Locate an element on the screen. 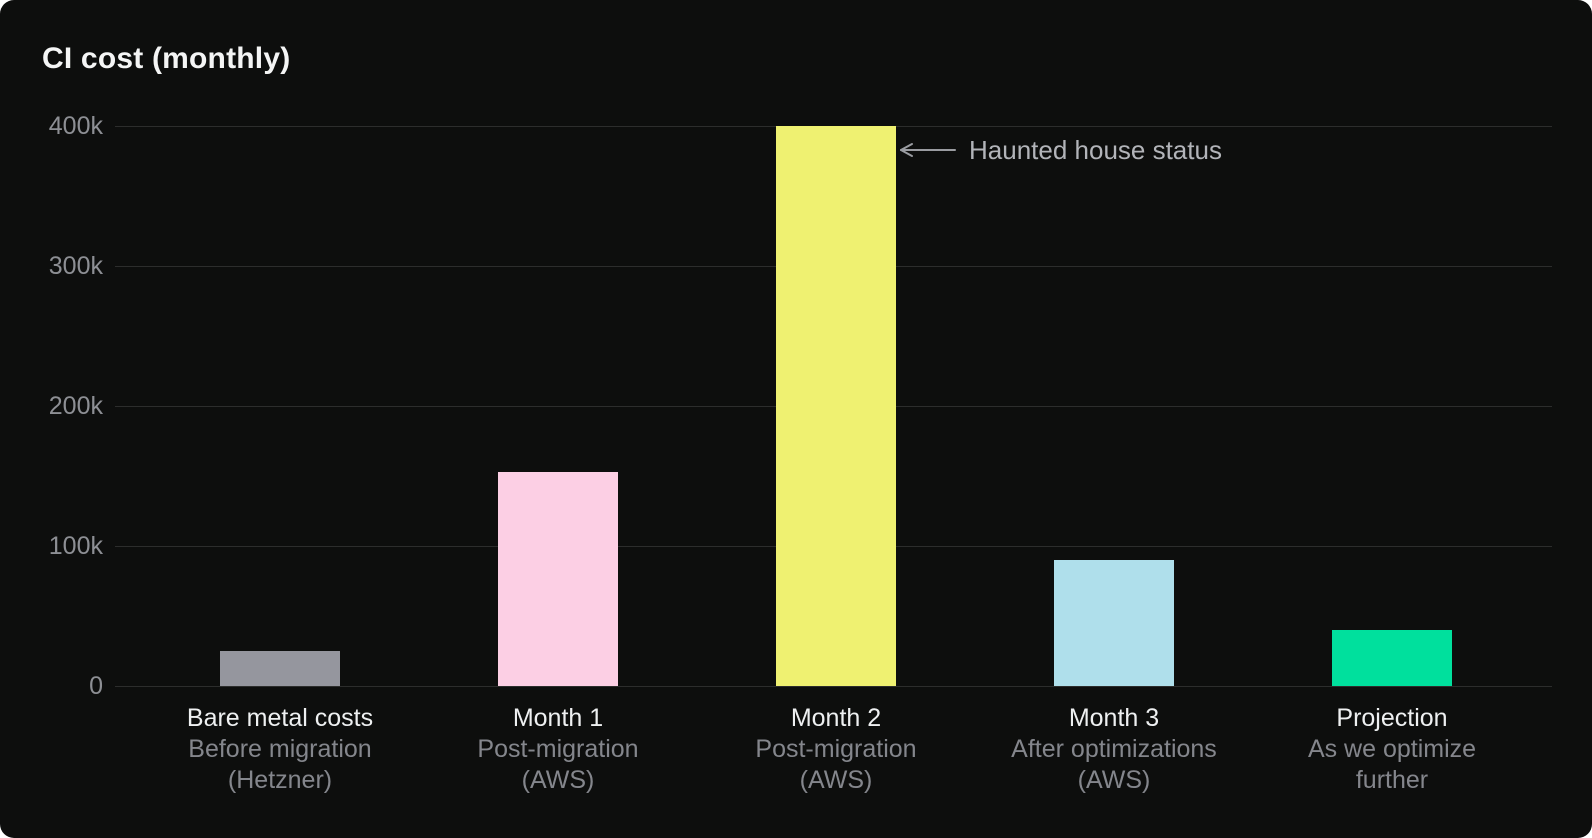 The image size is (1592, 838). annotation: Haunted house status is located at coordinates (1058, 150).